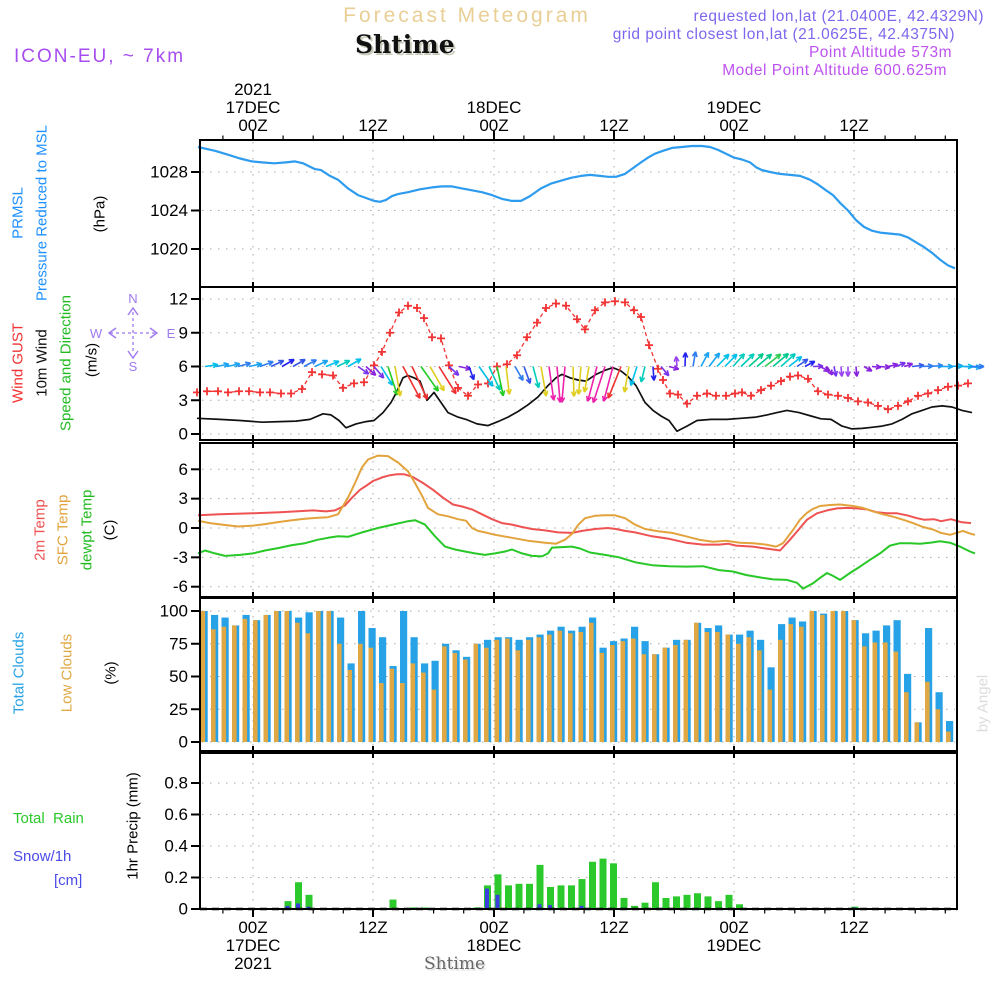 The image size is (1000, 1000). Describe the element at coordinates (169, 249) in the screenshot. I see `y-tick-label: 1020` at that location.